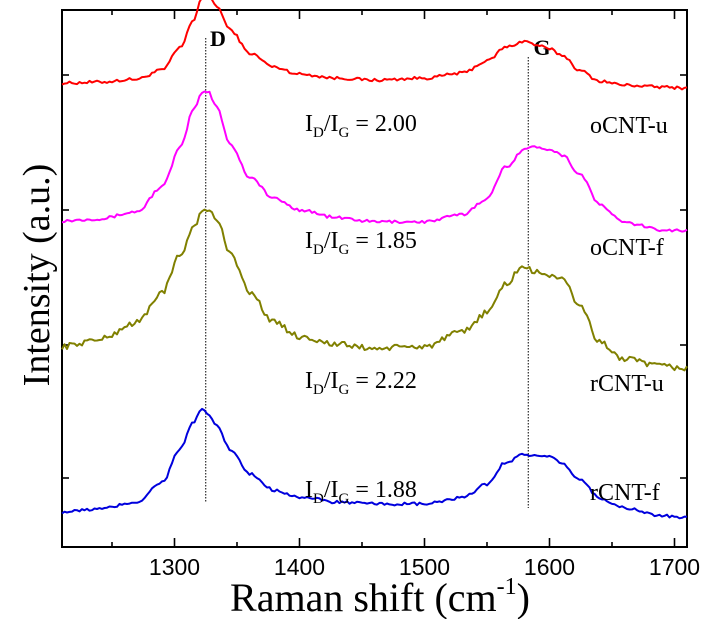 The image size is (715, 619). Describe the element at coordinates (37, 275) in the screenshot. I see `y-axis-title: Intensity (a.u.)` at that location.